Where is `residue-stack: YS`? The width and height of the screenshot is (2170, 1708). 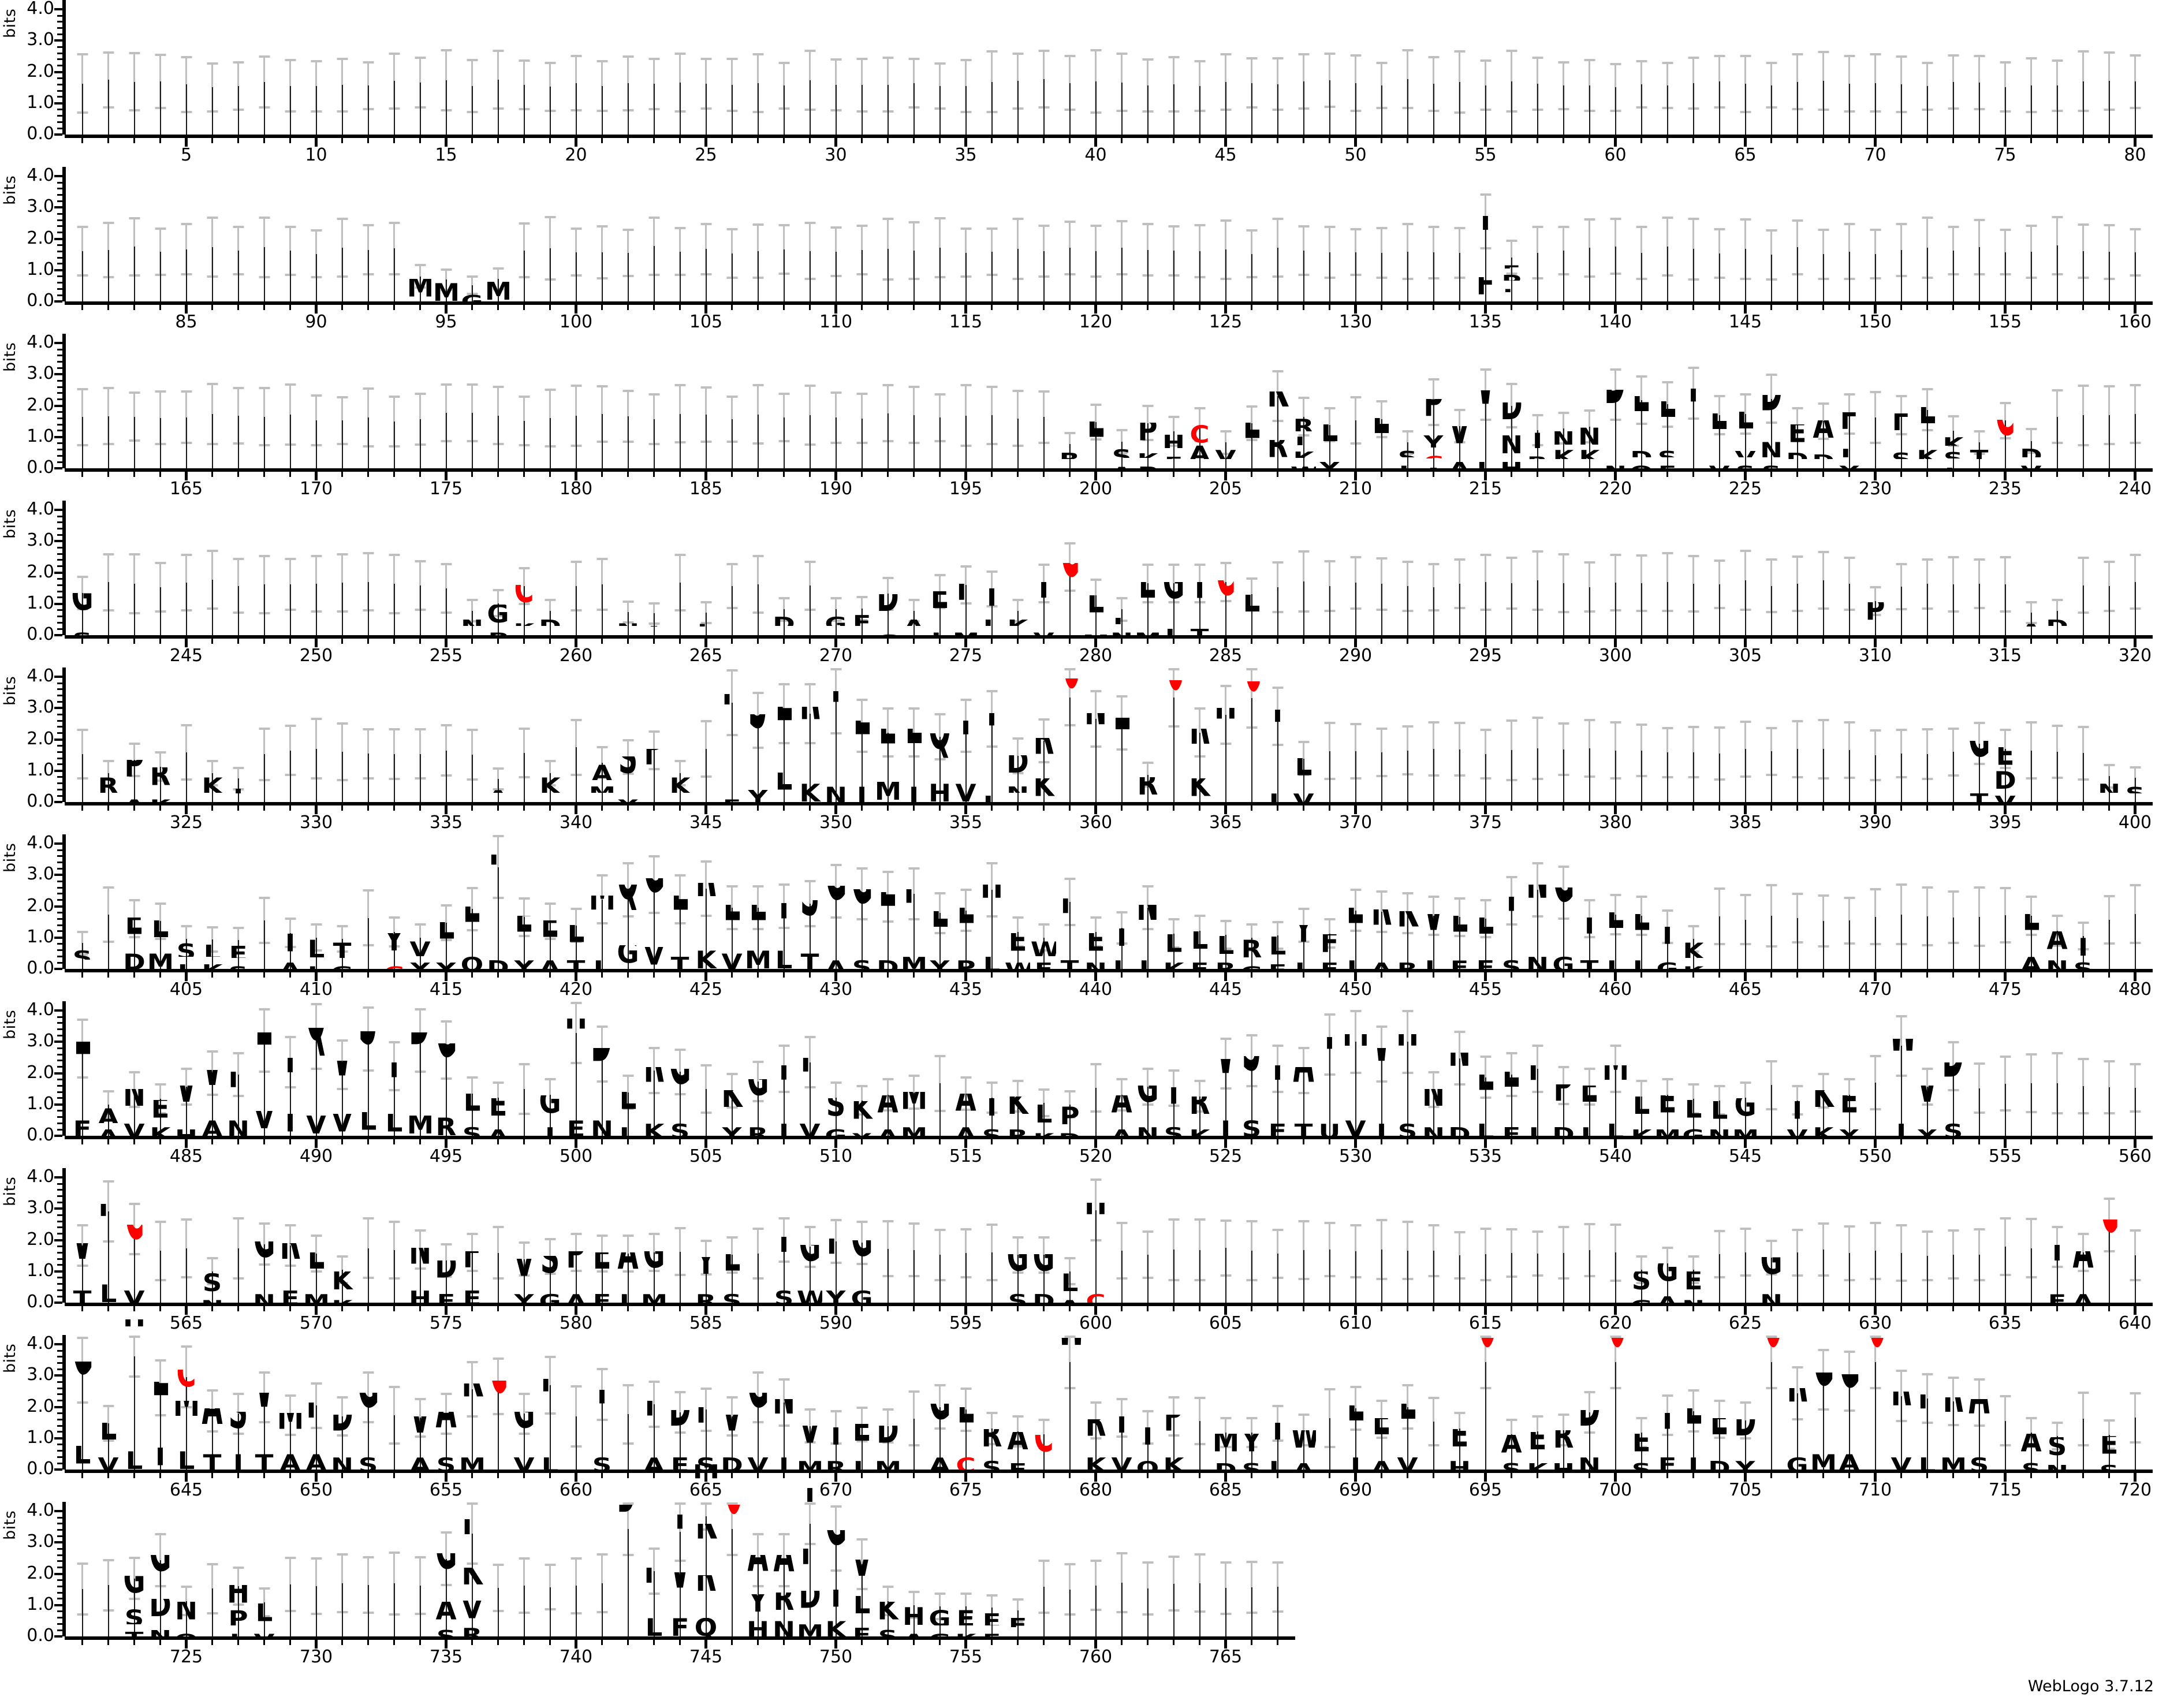 residue-stack: YS is located at coordinates (628, 779).